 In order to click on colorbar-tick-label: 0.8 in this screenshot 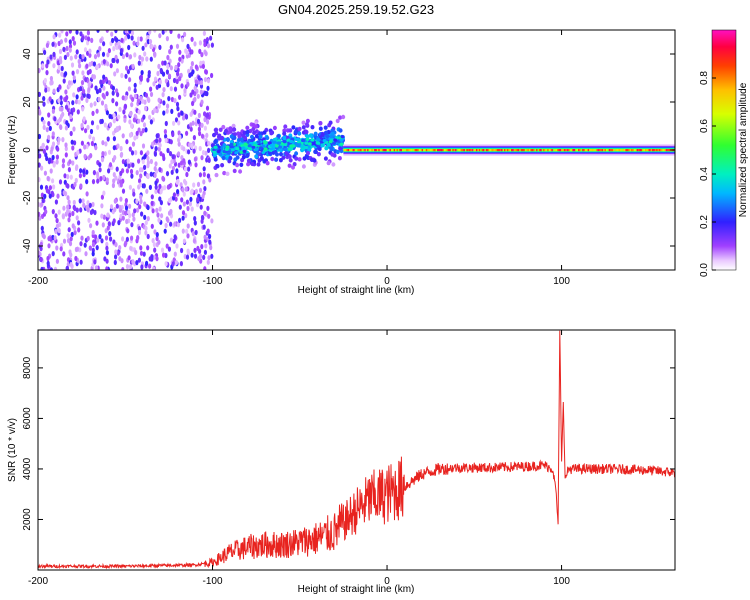, I will do `click(704, 78)`.